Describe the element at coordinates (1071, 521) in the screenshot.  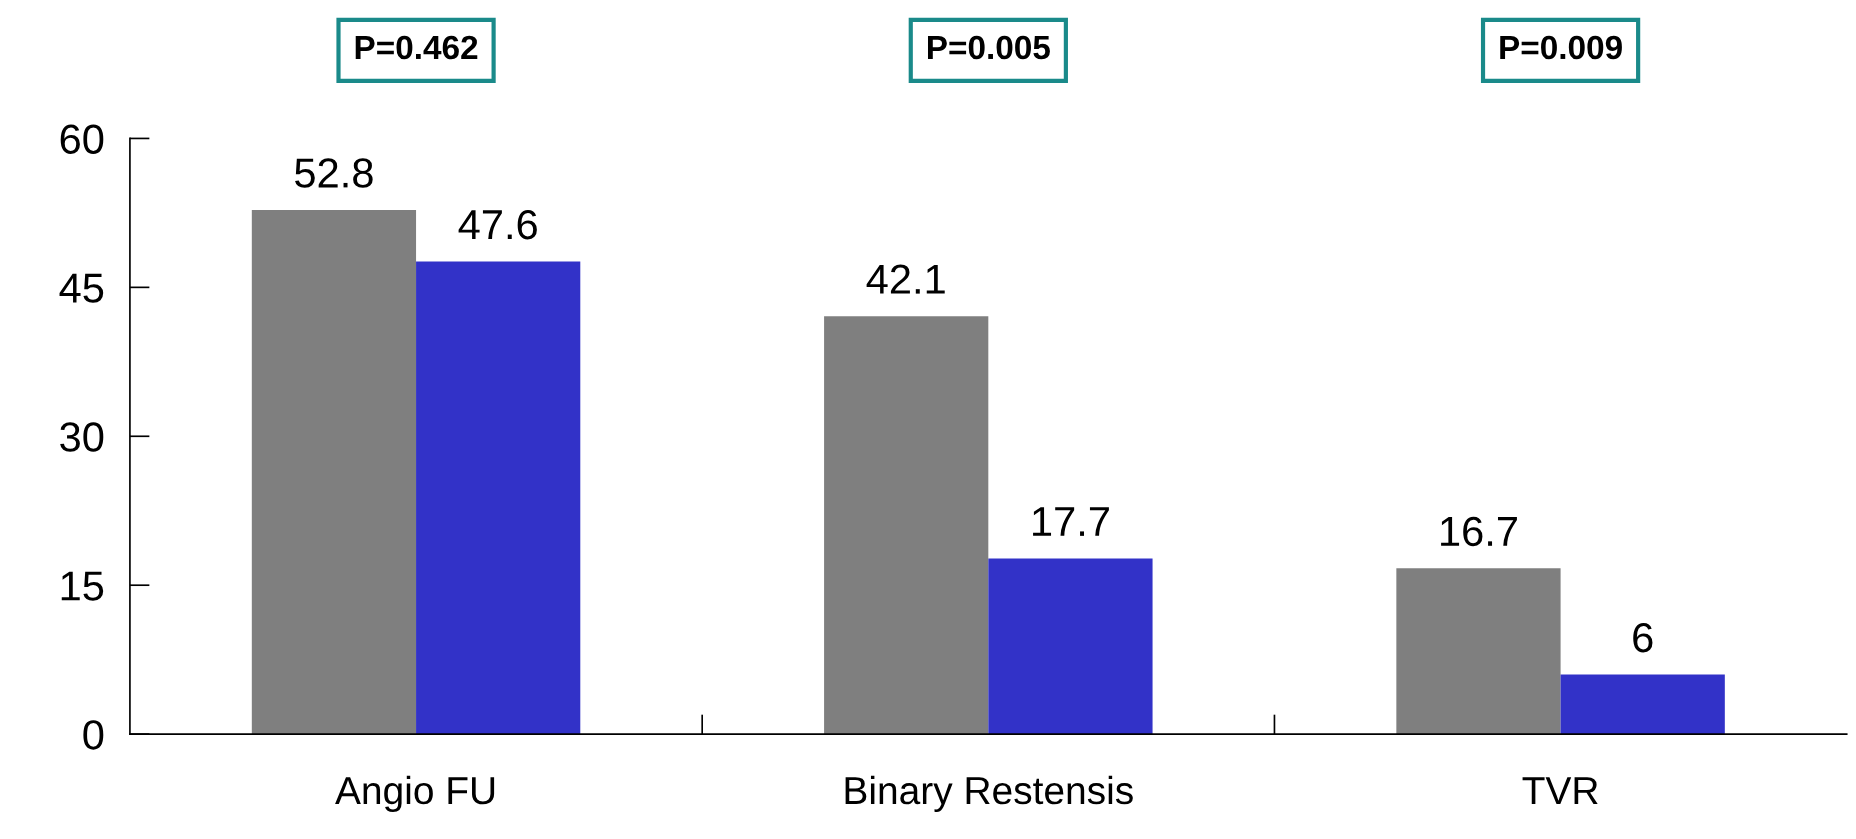
I see `data-label: 17.7` at that location.